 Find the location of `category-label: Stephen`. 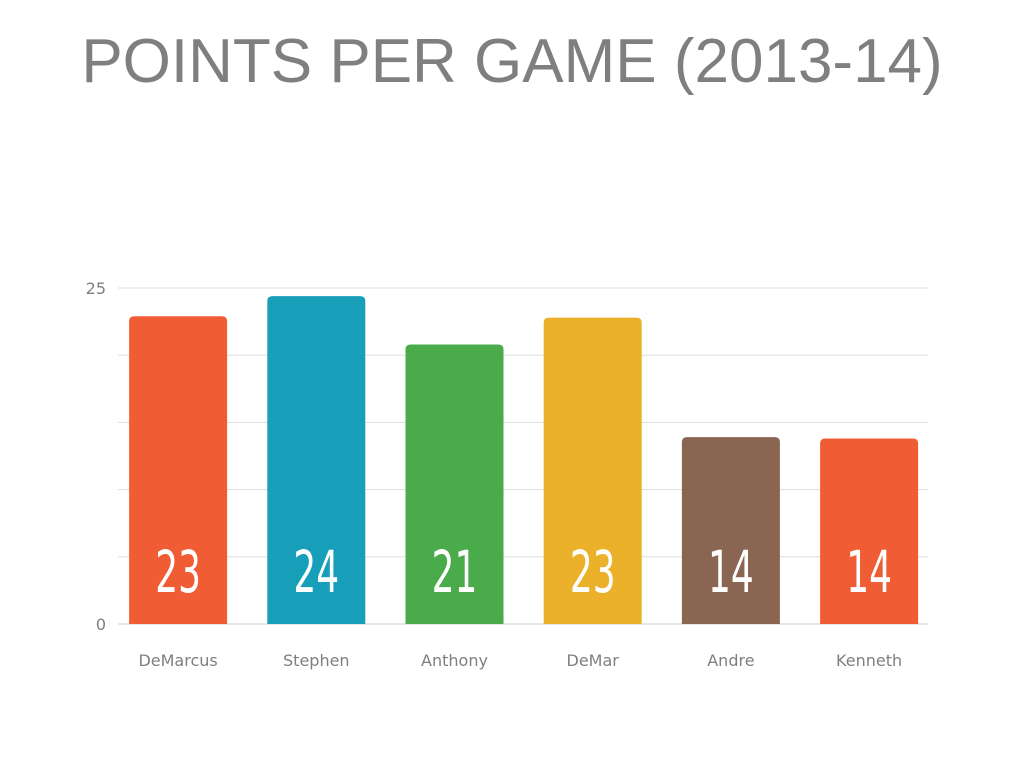

category-label: Stephen is located at coordinates (316, 660).